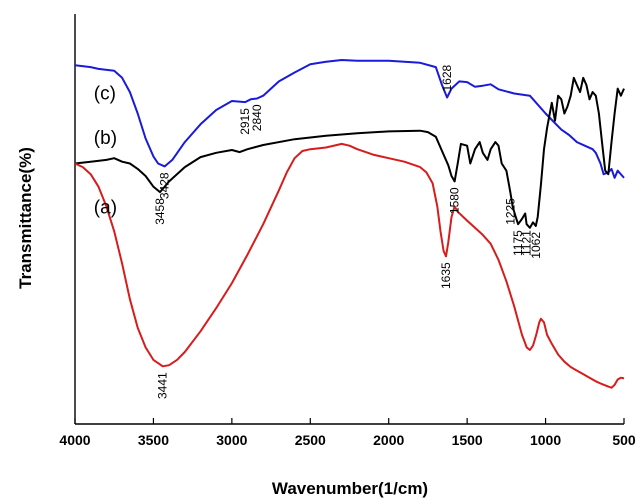 Image resolution: width=639 pixels, height=499 pixels. I want to click on x-tick-label: 4000, so click(74, 440).